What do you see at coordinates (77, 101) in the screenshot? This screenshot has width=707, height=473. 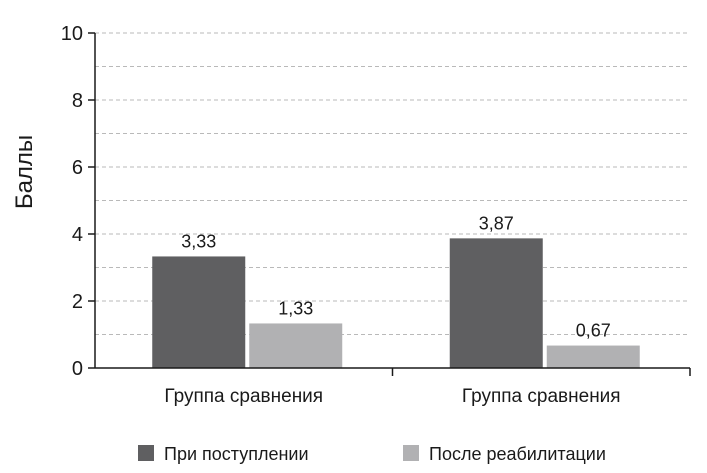 I see `y-tick-label: 8` at bounding box center [77, 101].